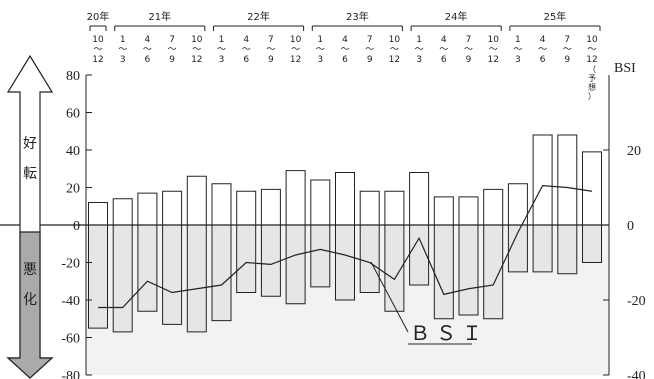 Image resolution: width=654 pixels, height=379 pixels. I want to click on year-label: 21年, so click(159, 16).